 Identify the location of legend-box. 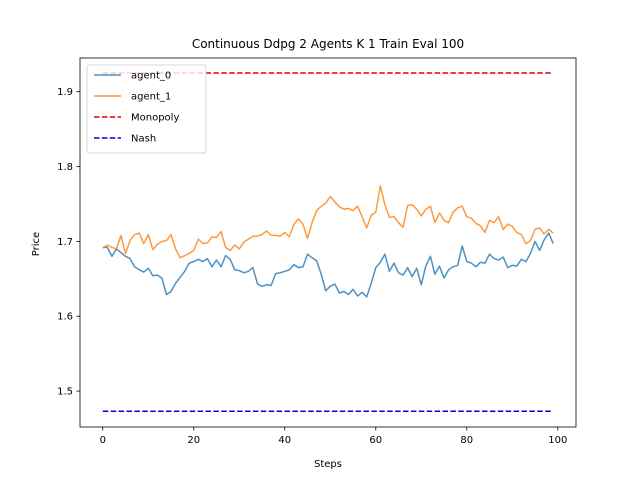
(146, 109).